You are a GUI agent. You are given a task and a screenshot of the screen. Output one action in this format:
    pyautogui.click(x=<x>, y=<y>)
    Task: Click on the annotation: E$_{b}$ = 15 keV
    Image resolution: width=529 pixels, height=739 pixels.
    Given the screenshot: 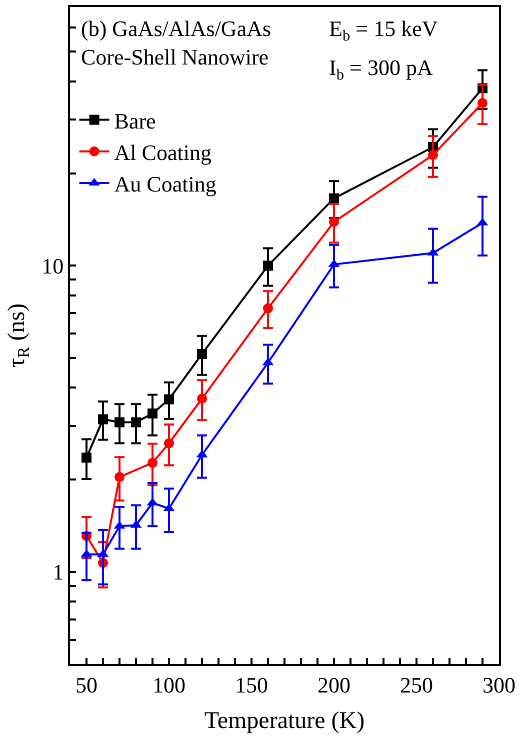 What is the action you would take?
    pyautogui.click(x=383, y=30)
    